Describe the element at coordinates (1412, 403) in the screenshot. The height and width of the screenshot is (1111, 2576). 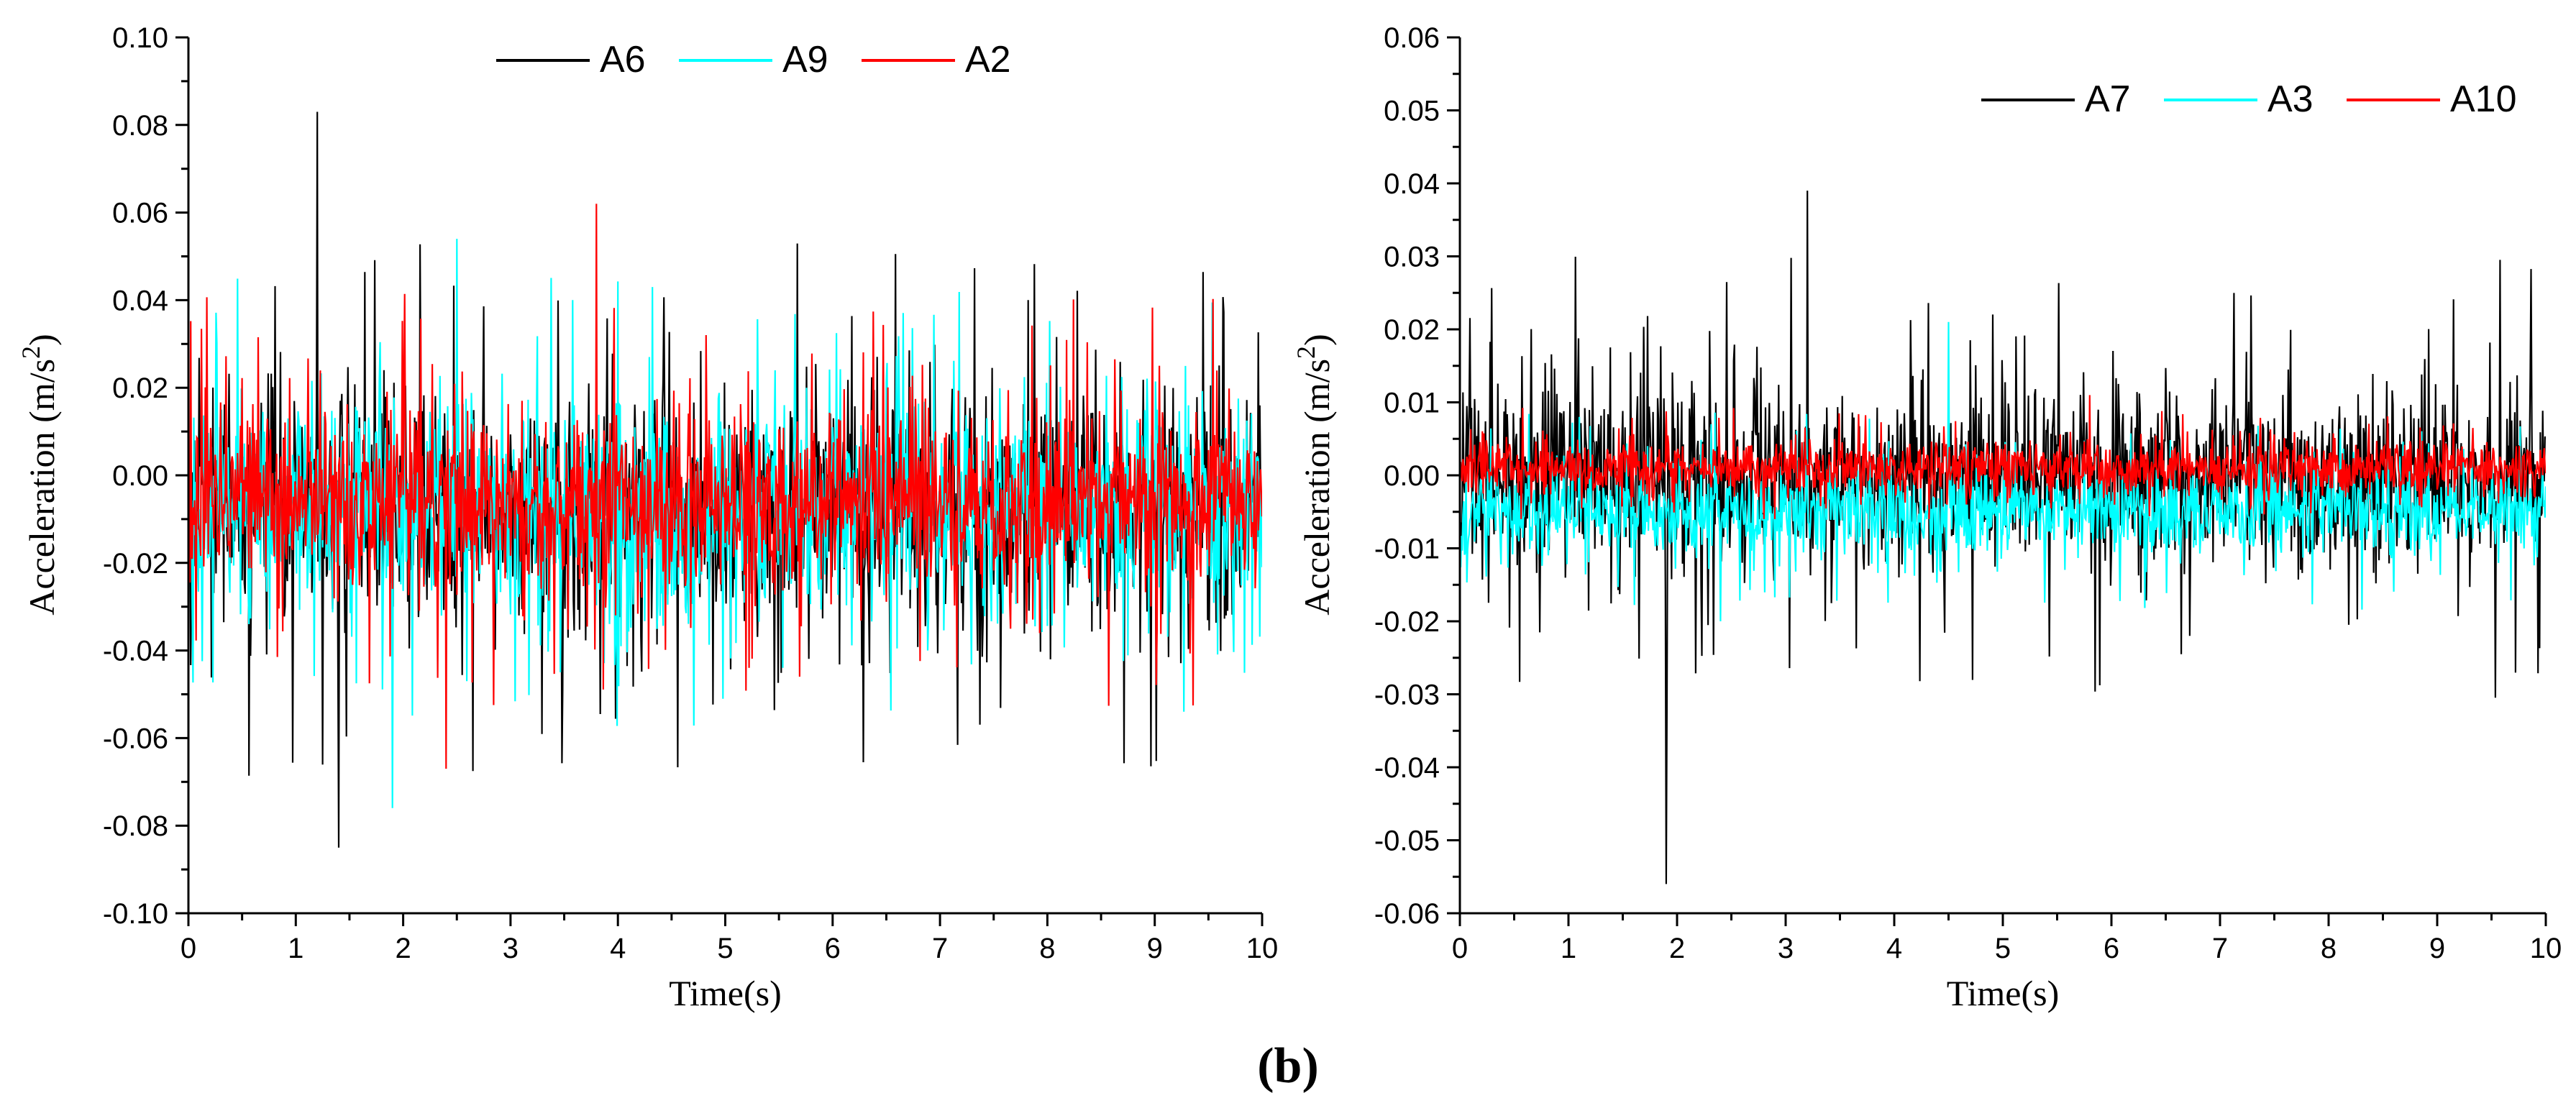
I see `y-tick-label: 0.01` at that location.